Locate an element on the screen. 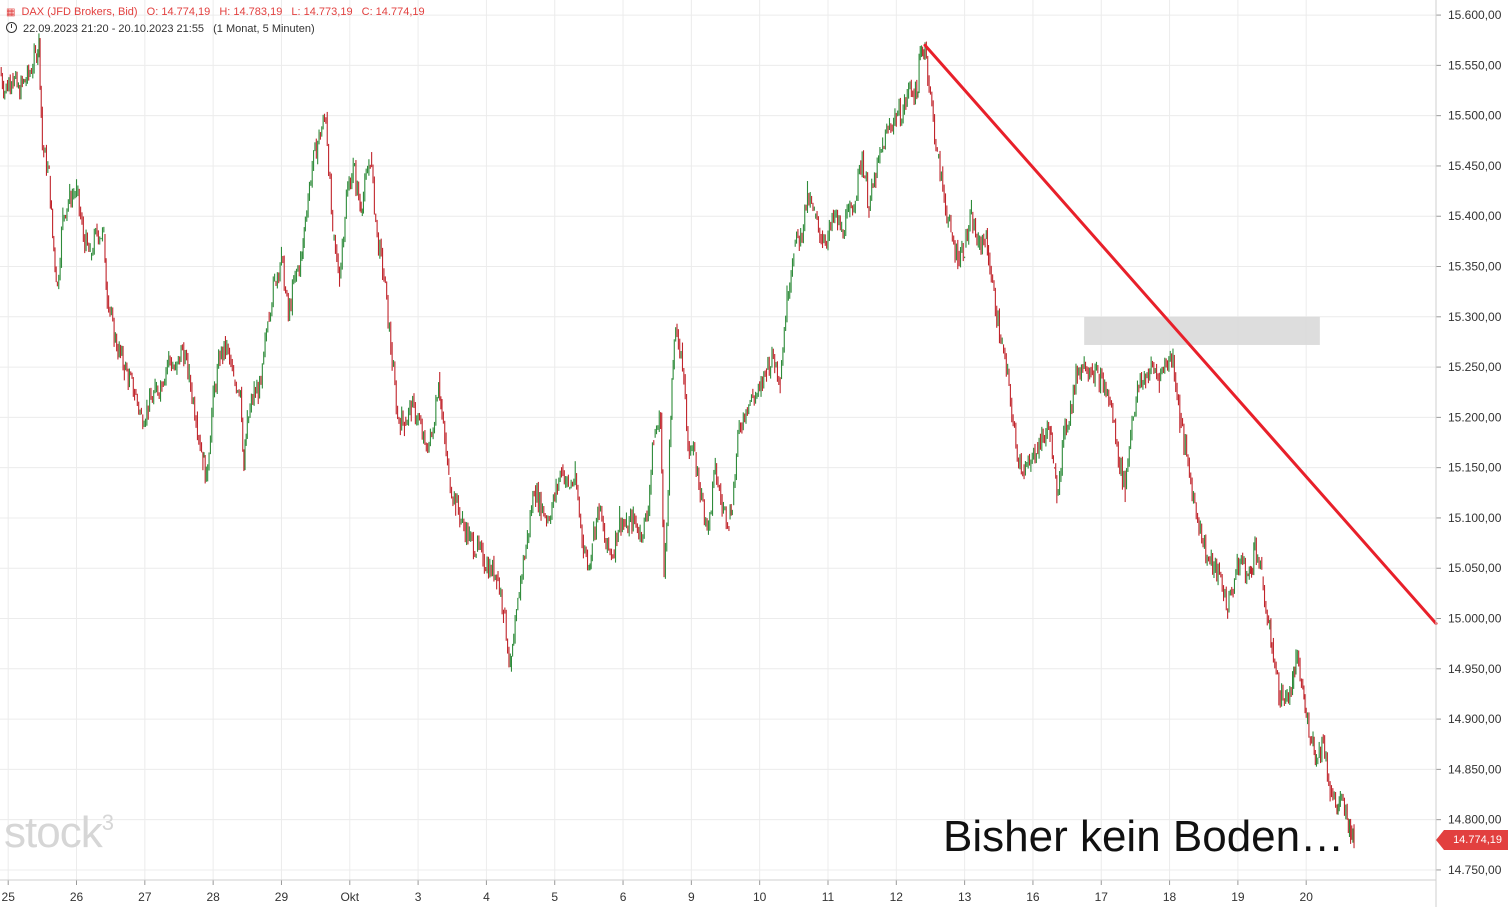 The width and height of the screenshot is (1508, 907). period-interval: (1 Monat, 5 Minuten) is located at coordinates (264, 29).